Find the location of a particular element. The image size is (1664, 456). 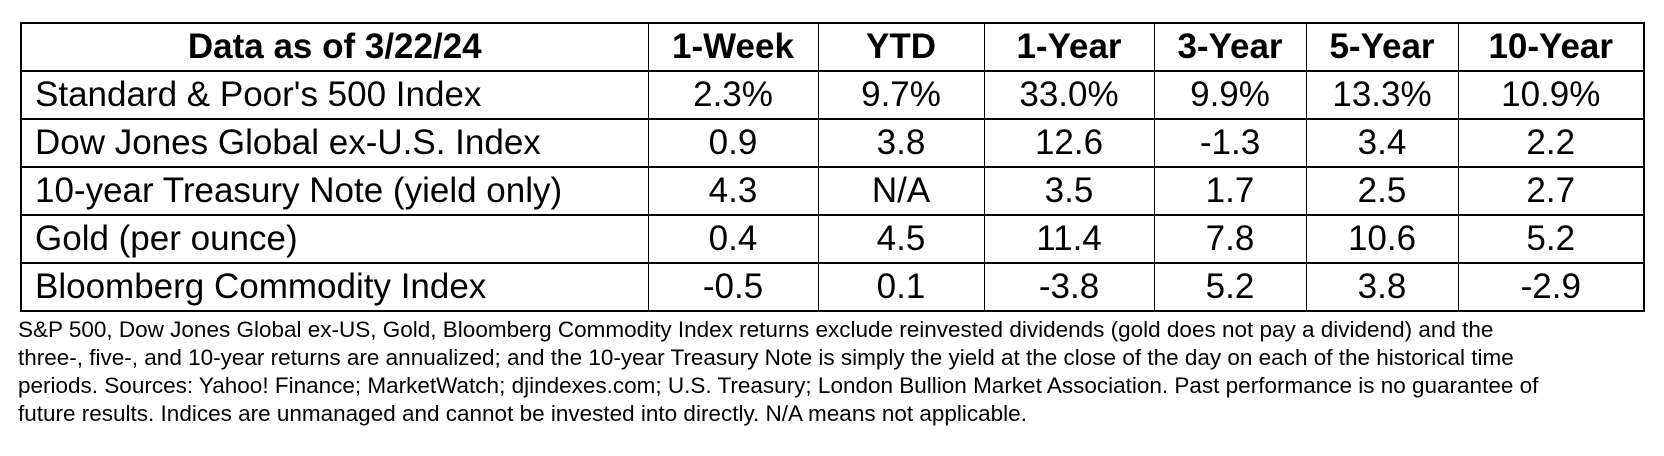

cell-value: -0.5 is located at coordinates (733, 287).